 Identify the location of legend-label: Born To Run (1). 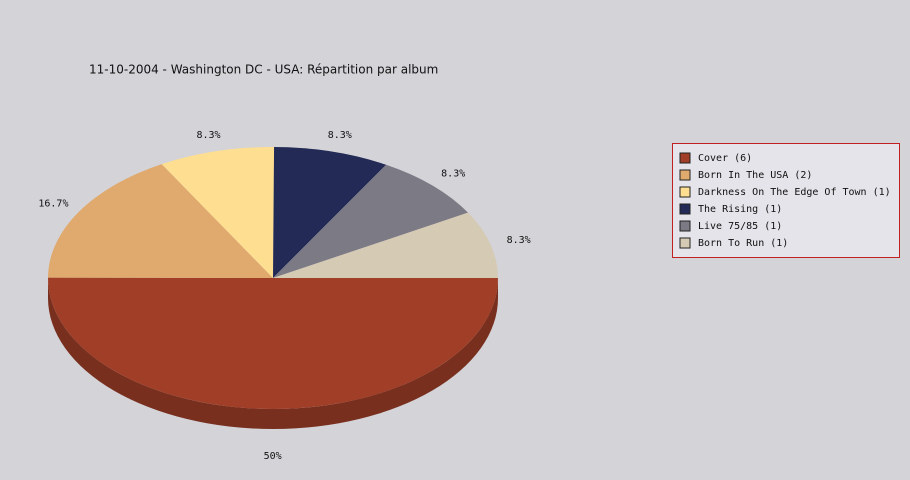
(743, 243).